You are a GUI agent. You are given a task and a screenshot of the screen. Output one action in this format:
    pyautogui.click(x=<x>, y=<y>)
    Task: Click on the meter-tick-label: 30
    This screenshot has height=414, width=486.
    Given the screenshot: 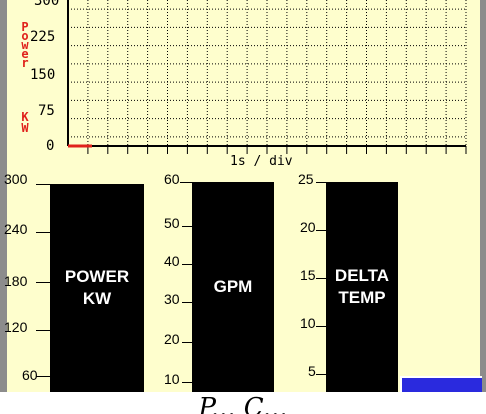 What is the action you would take?
    pyautogui.click(x=172, y=299)
    